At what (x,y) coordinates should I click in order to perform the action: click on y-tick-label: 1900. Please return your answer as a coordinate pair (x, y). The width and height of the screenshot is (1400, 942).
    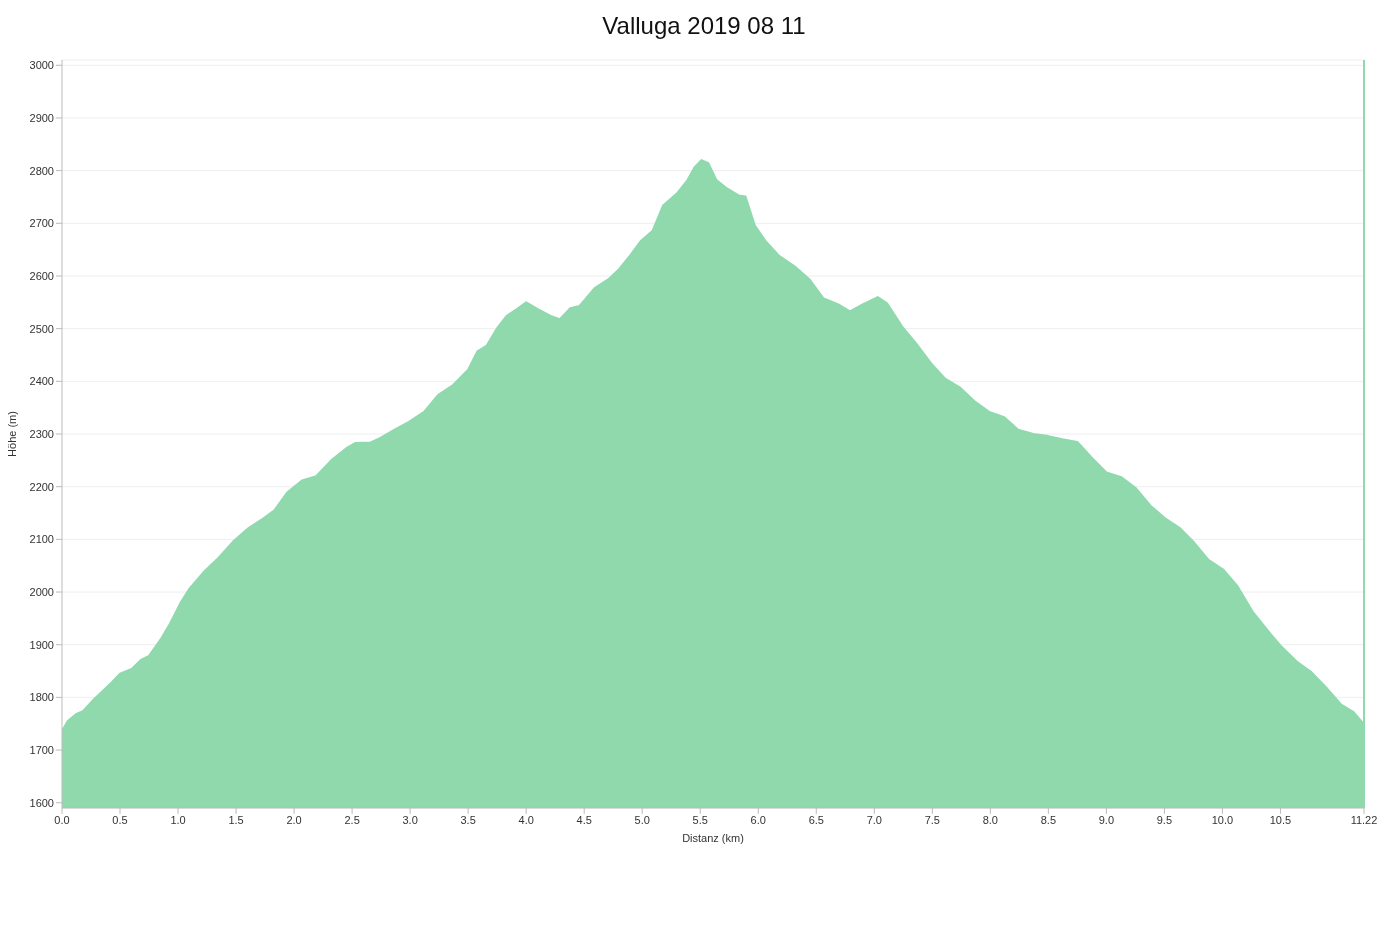
    Looking at the image, I should click on (41, 644).